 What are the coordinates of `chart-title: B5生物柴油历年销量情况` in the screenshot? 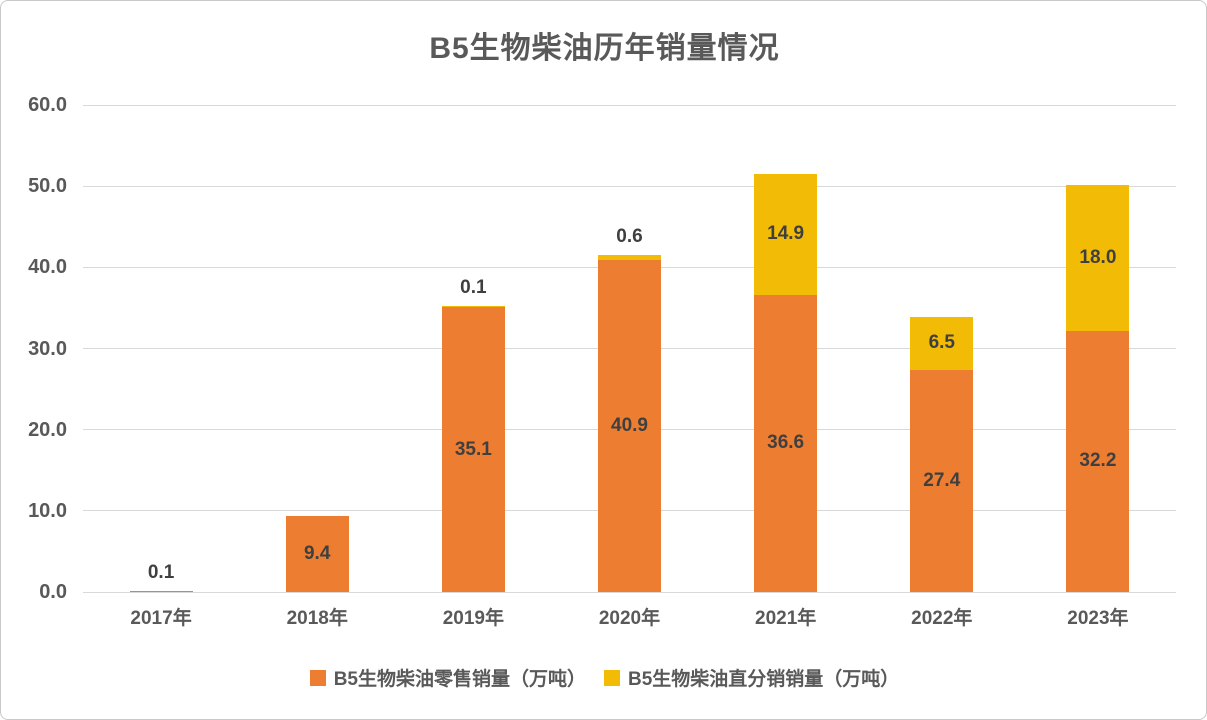 It's located at (604, 48).